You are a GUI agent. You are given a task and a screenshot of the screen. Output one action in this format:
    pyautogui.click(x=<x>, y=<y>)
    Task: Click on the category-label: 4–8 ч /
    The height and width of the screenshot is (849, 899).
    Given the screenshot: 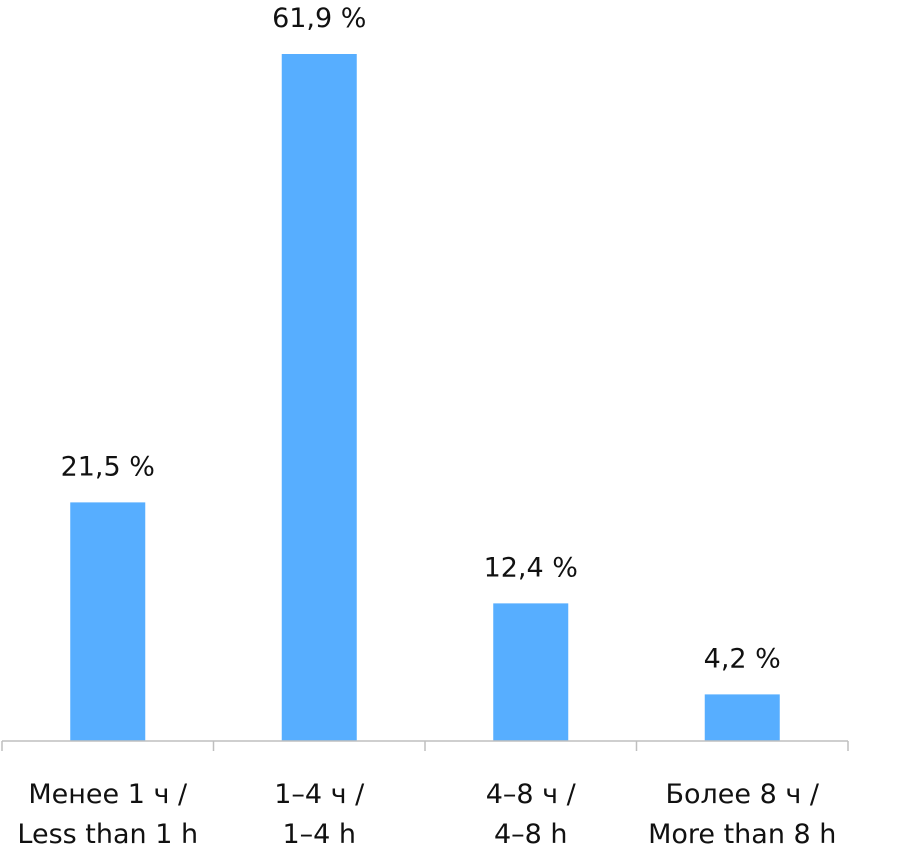 What is the action you would take?
    pyautogui.click(x=531, y=794)
    